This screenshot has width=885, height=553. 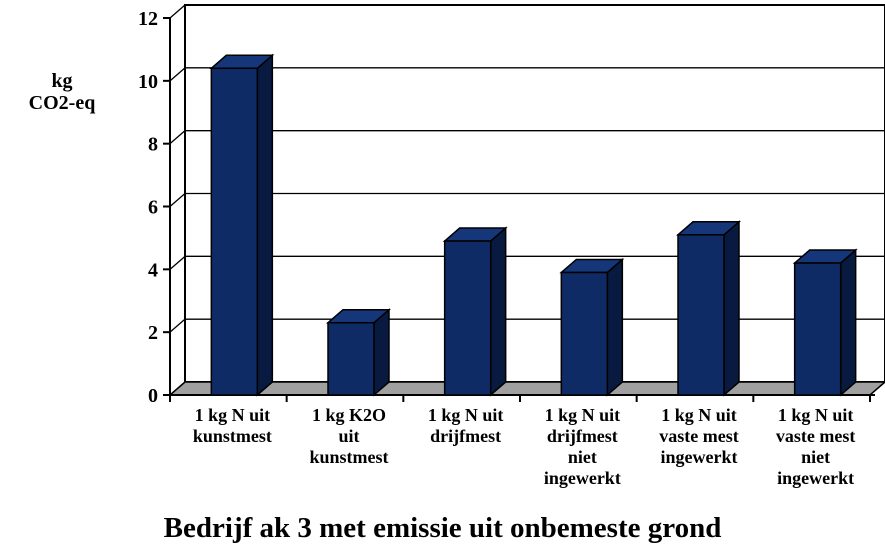 I want to click on x-category-label: 1 kg N uit vaste mest niet ingewerkt, so click(x=815, y=446).